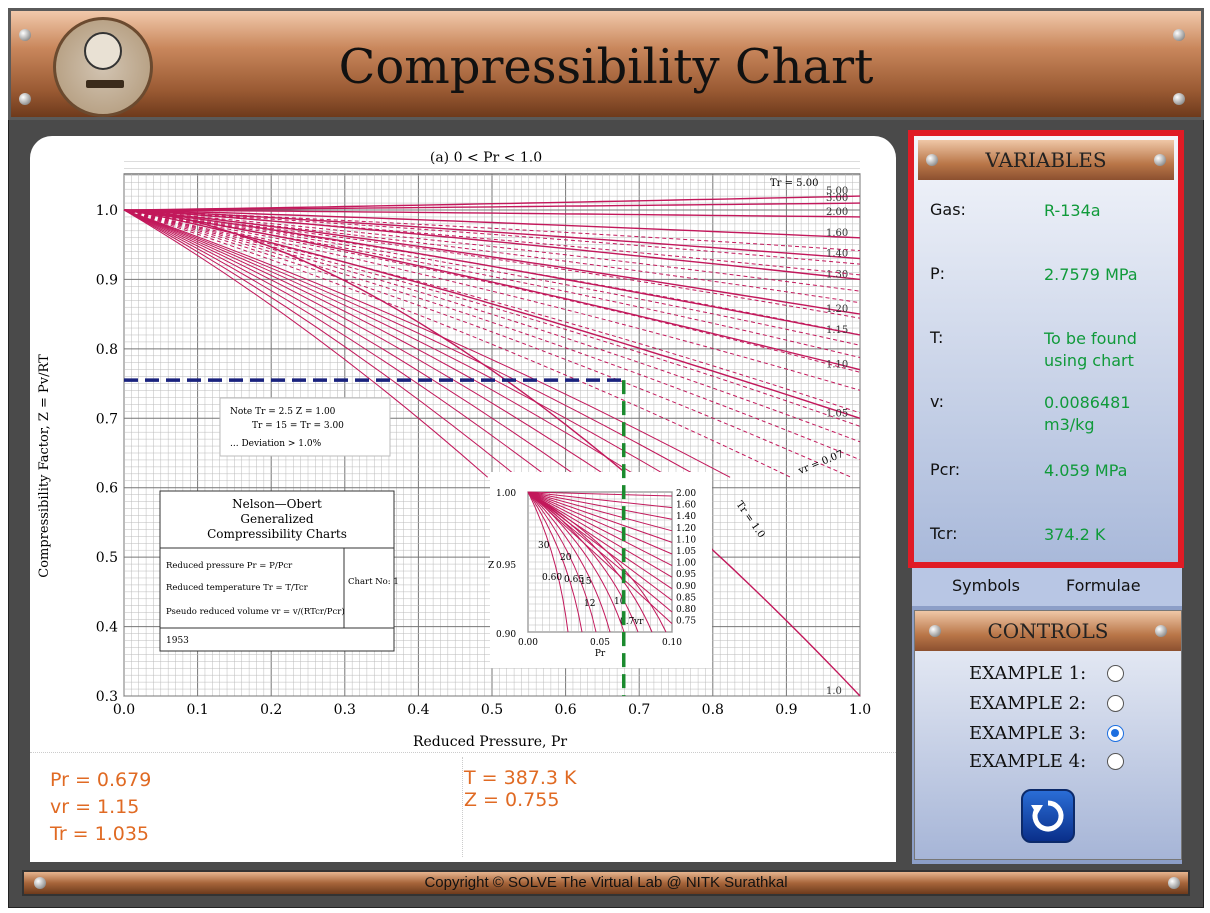 The height and width of the screenshot is (913, 1210). I want to click on x-tick-label: 0.1, so click(197, 710).